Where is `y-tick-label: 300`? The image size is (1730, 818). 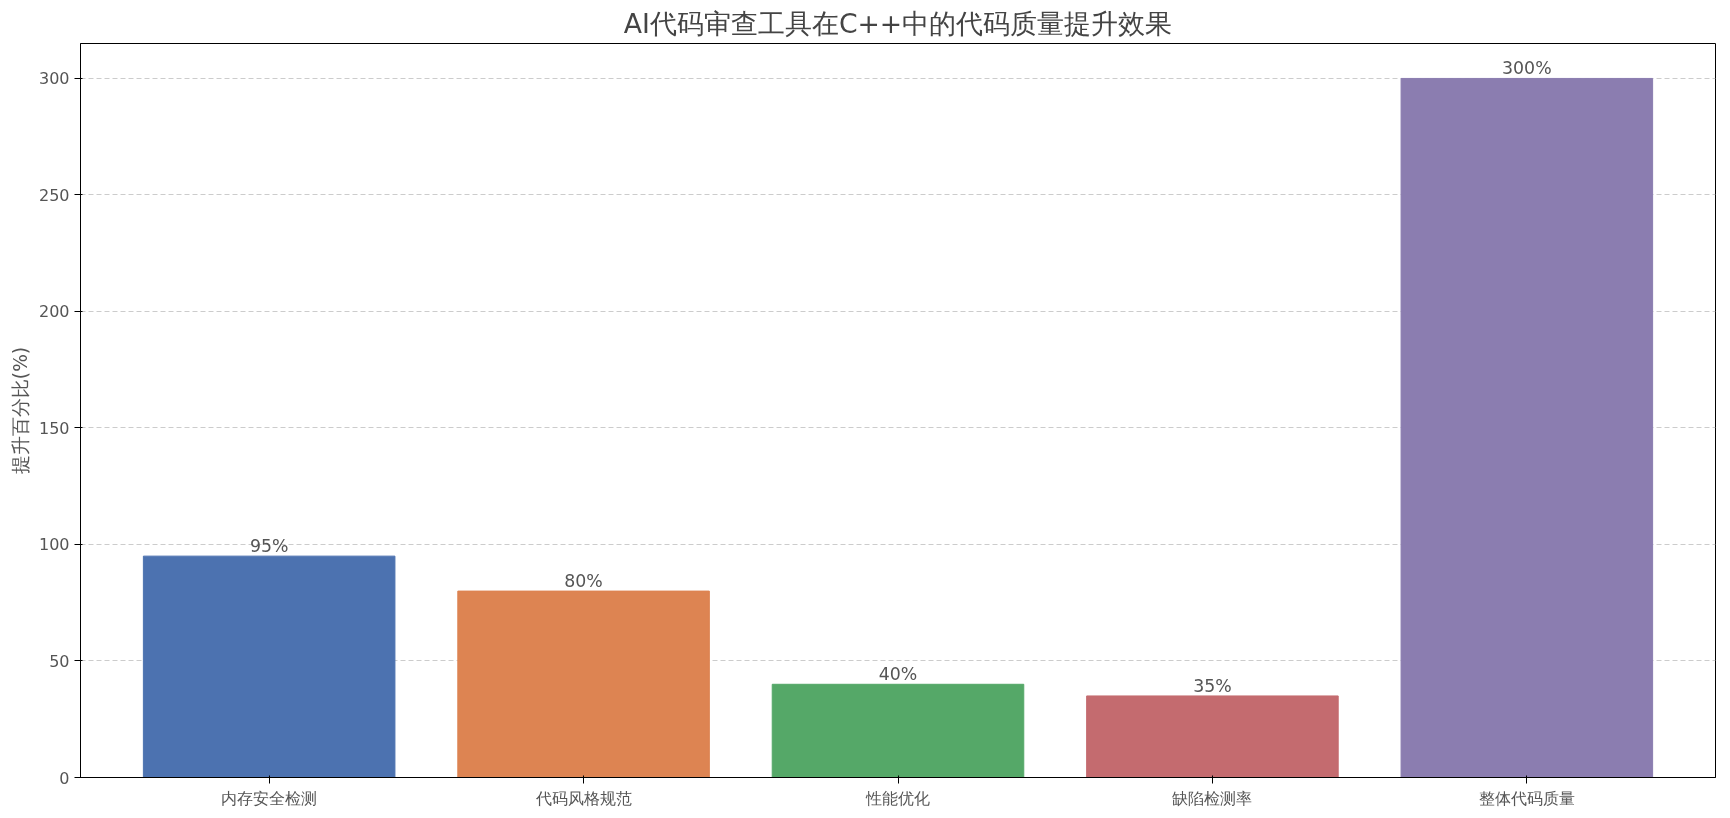
y-tick-label: 300 is located at coordinates (54, 79).